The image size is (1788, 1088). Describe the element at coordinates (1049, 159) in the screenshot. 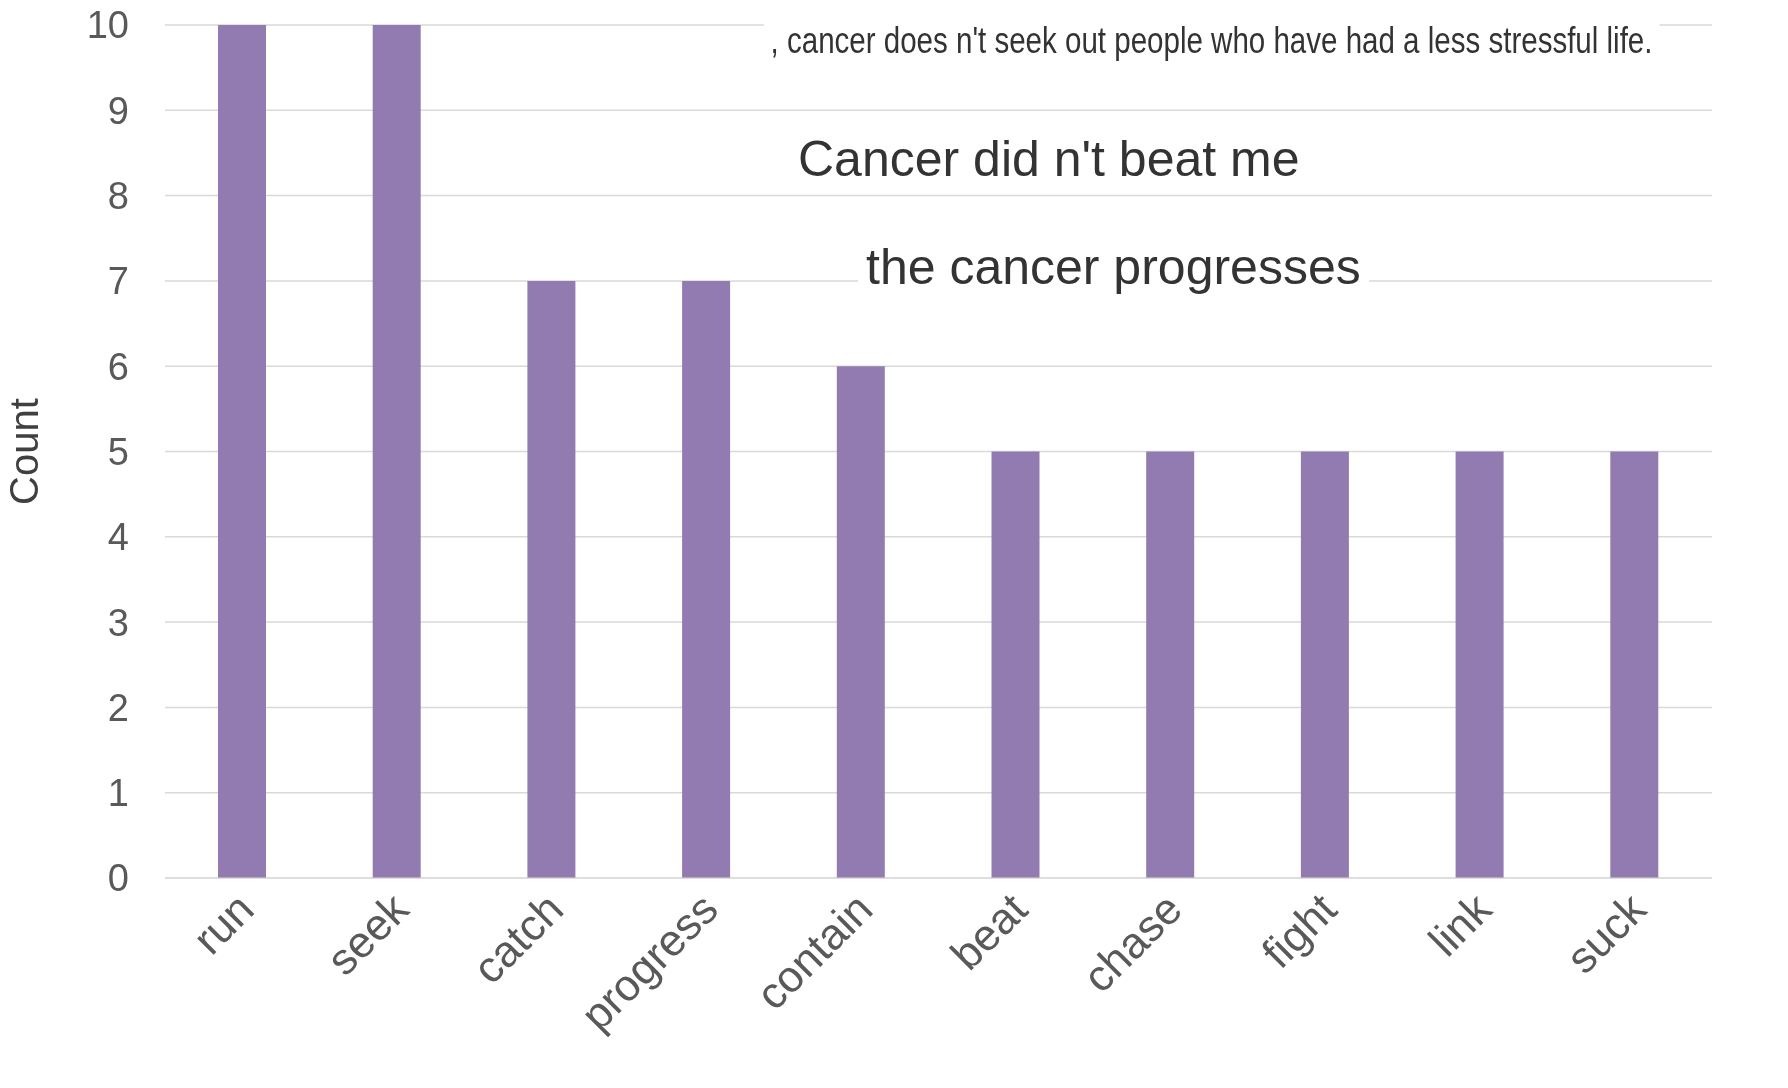

I see `annotation: Cancer did n't beat me` at that location.